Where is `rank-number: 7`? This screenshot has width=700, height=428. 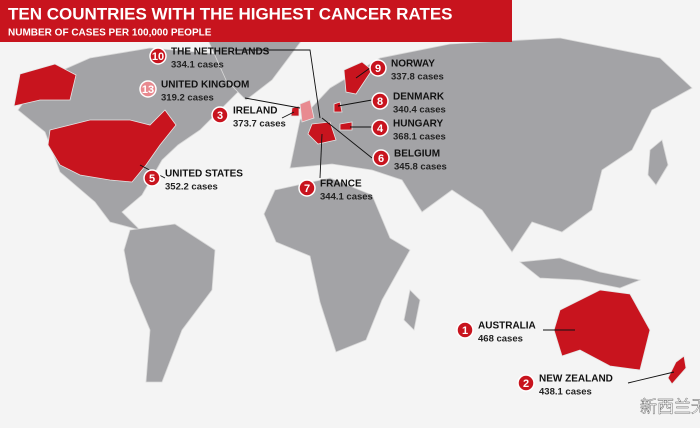 rank-number: 7 is located at coordinates (307, 189).